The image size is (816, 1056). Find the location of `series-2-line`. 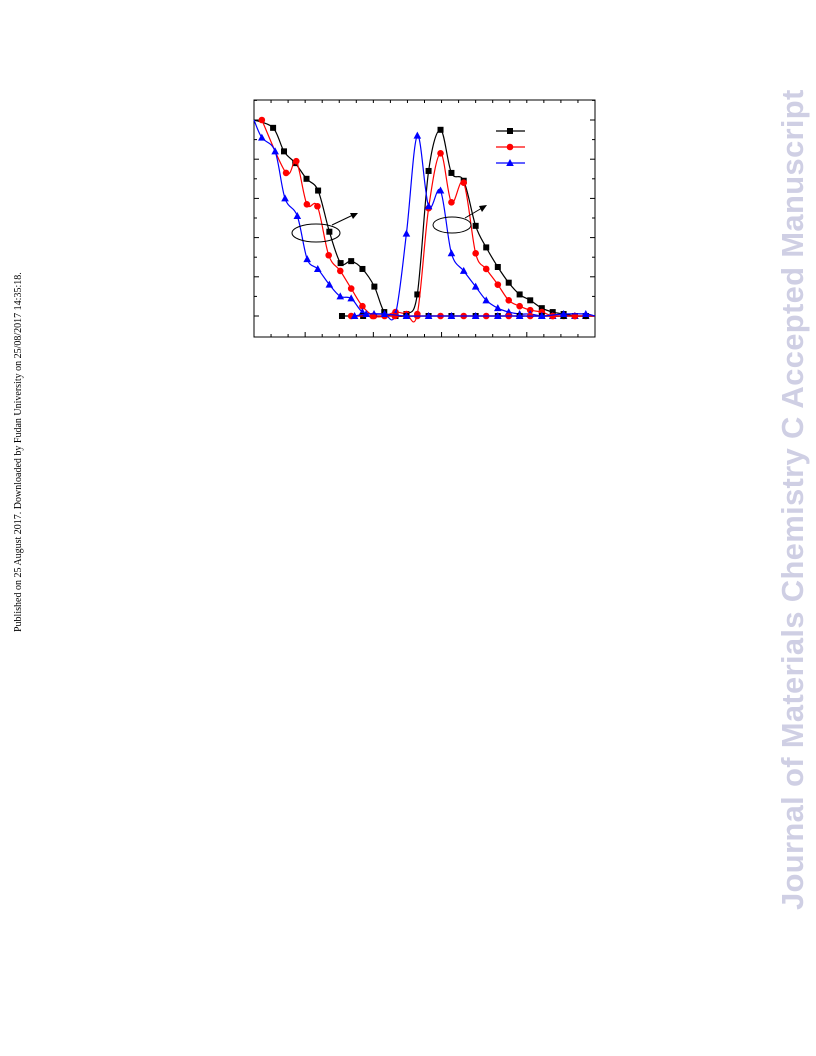

series-2-line is located at coordinates (428, 221).